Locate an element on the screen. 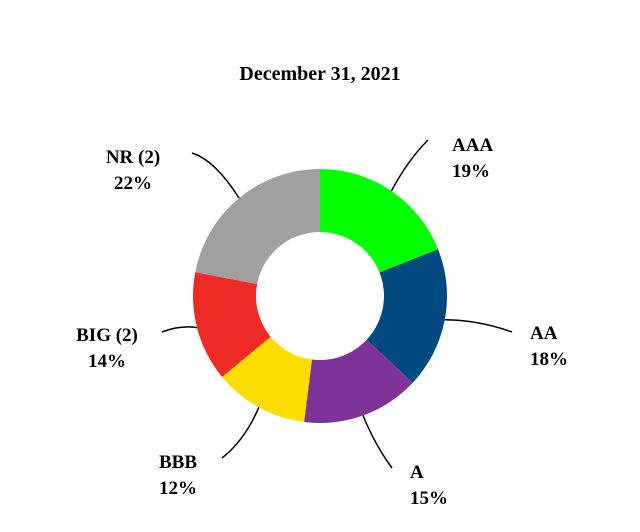 This screenshot has height=532, width=640. category-label: BBB is located at coordinates (178, 462).